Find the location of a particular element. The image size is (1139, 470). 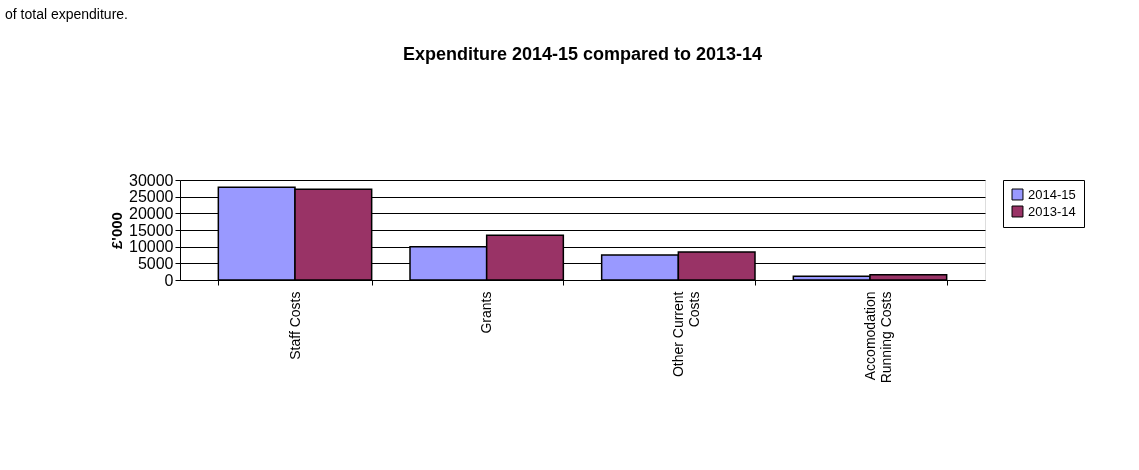

y-tick-label: 25000 is located at coordinates (151, 197).